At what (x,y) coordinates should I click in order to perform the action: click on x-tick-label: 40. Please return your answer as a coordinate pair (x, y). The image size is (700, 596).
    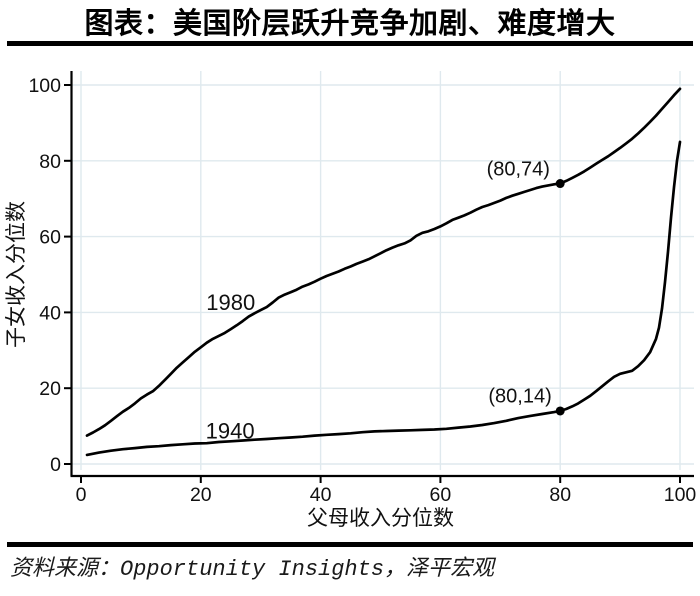
    Looking at the image, I should click on (321, 495).